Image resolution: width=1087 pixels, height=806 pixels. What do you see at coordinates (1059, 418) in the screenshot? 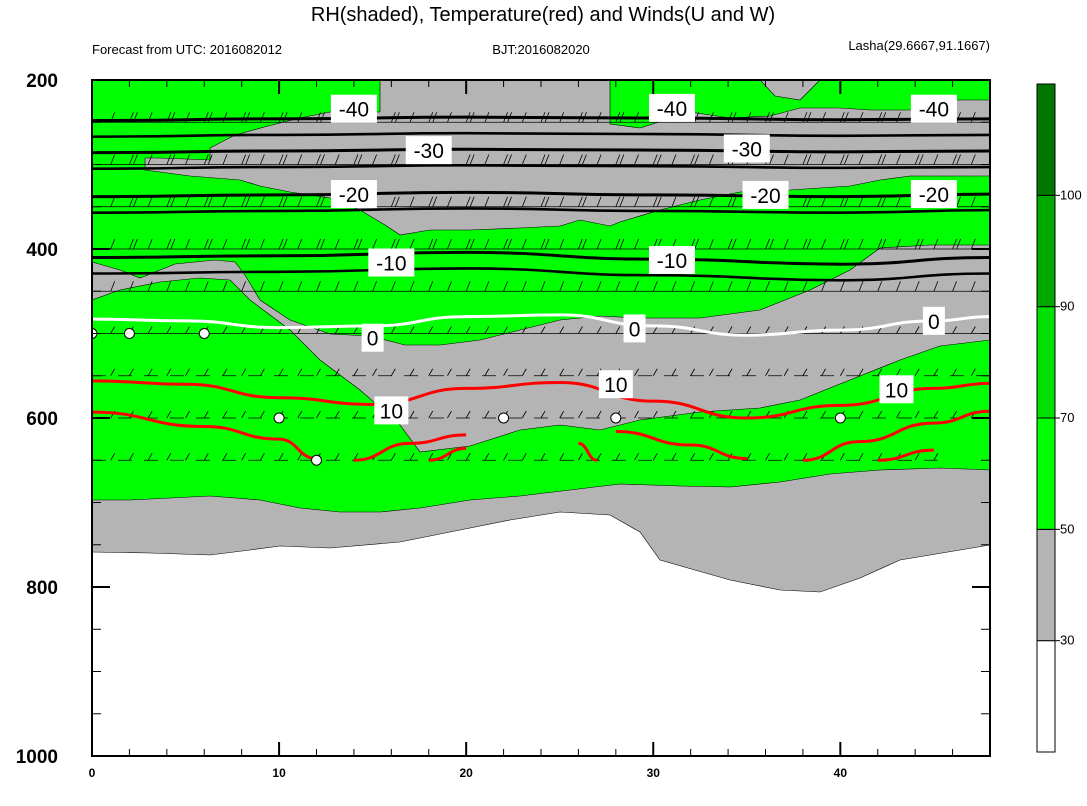
I see `colorbar: 30 50 70 90 100` at bounding box center [1059, 418].